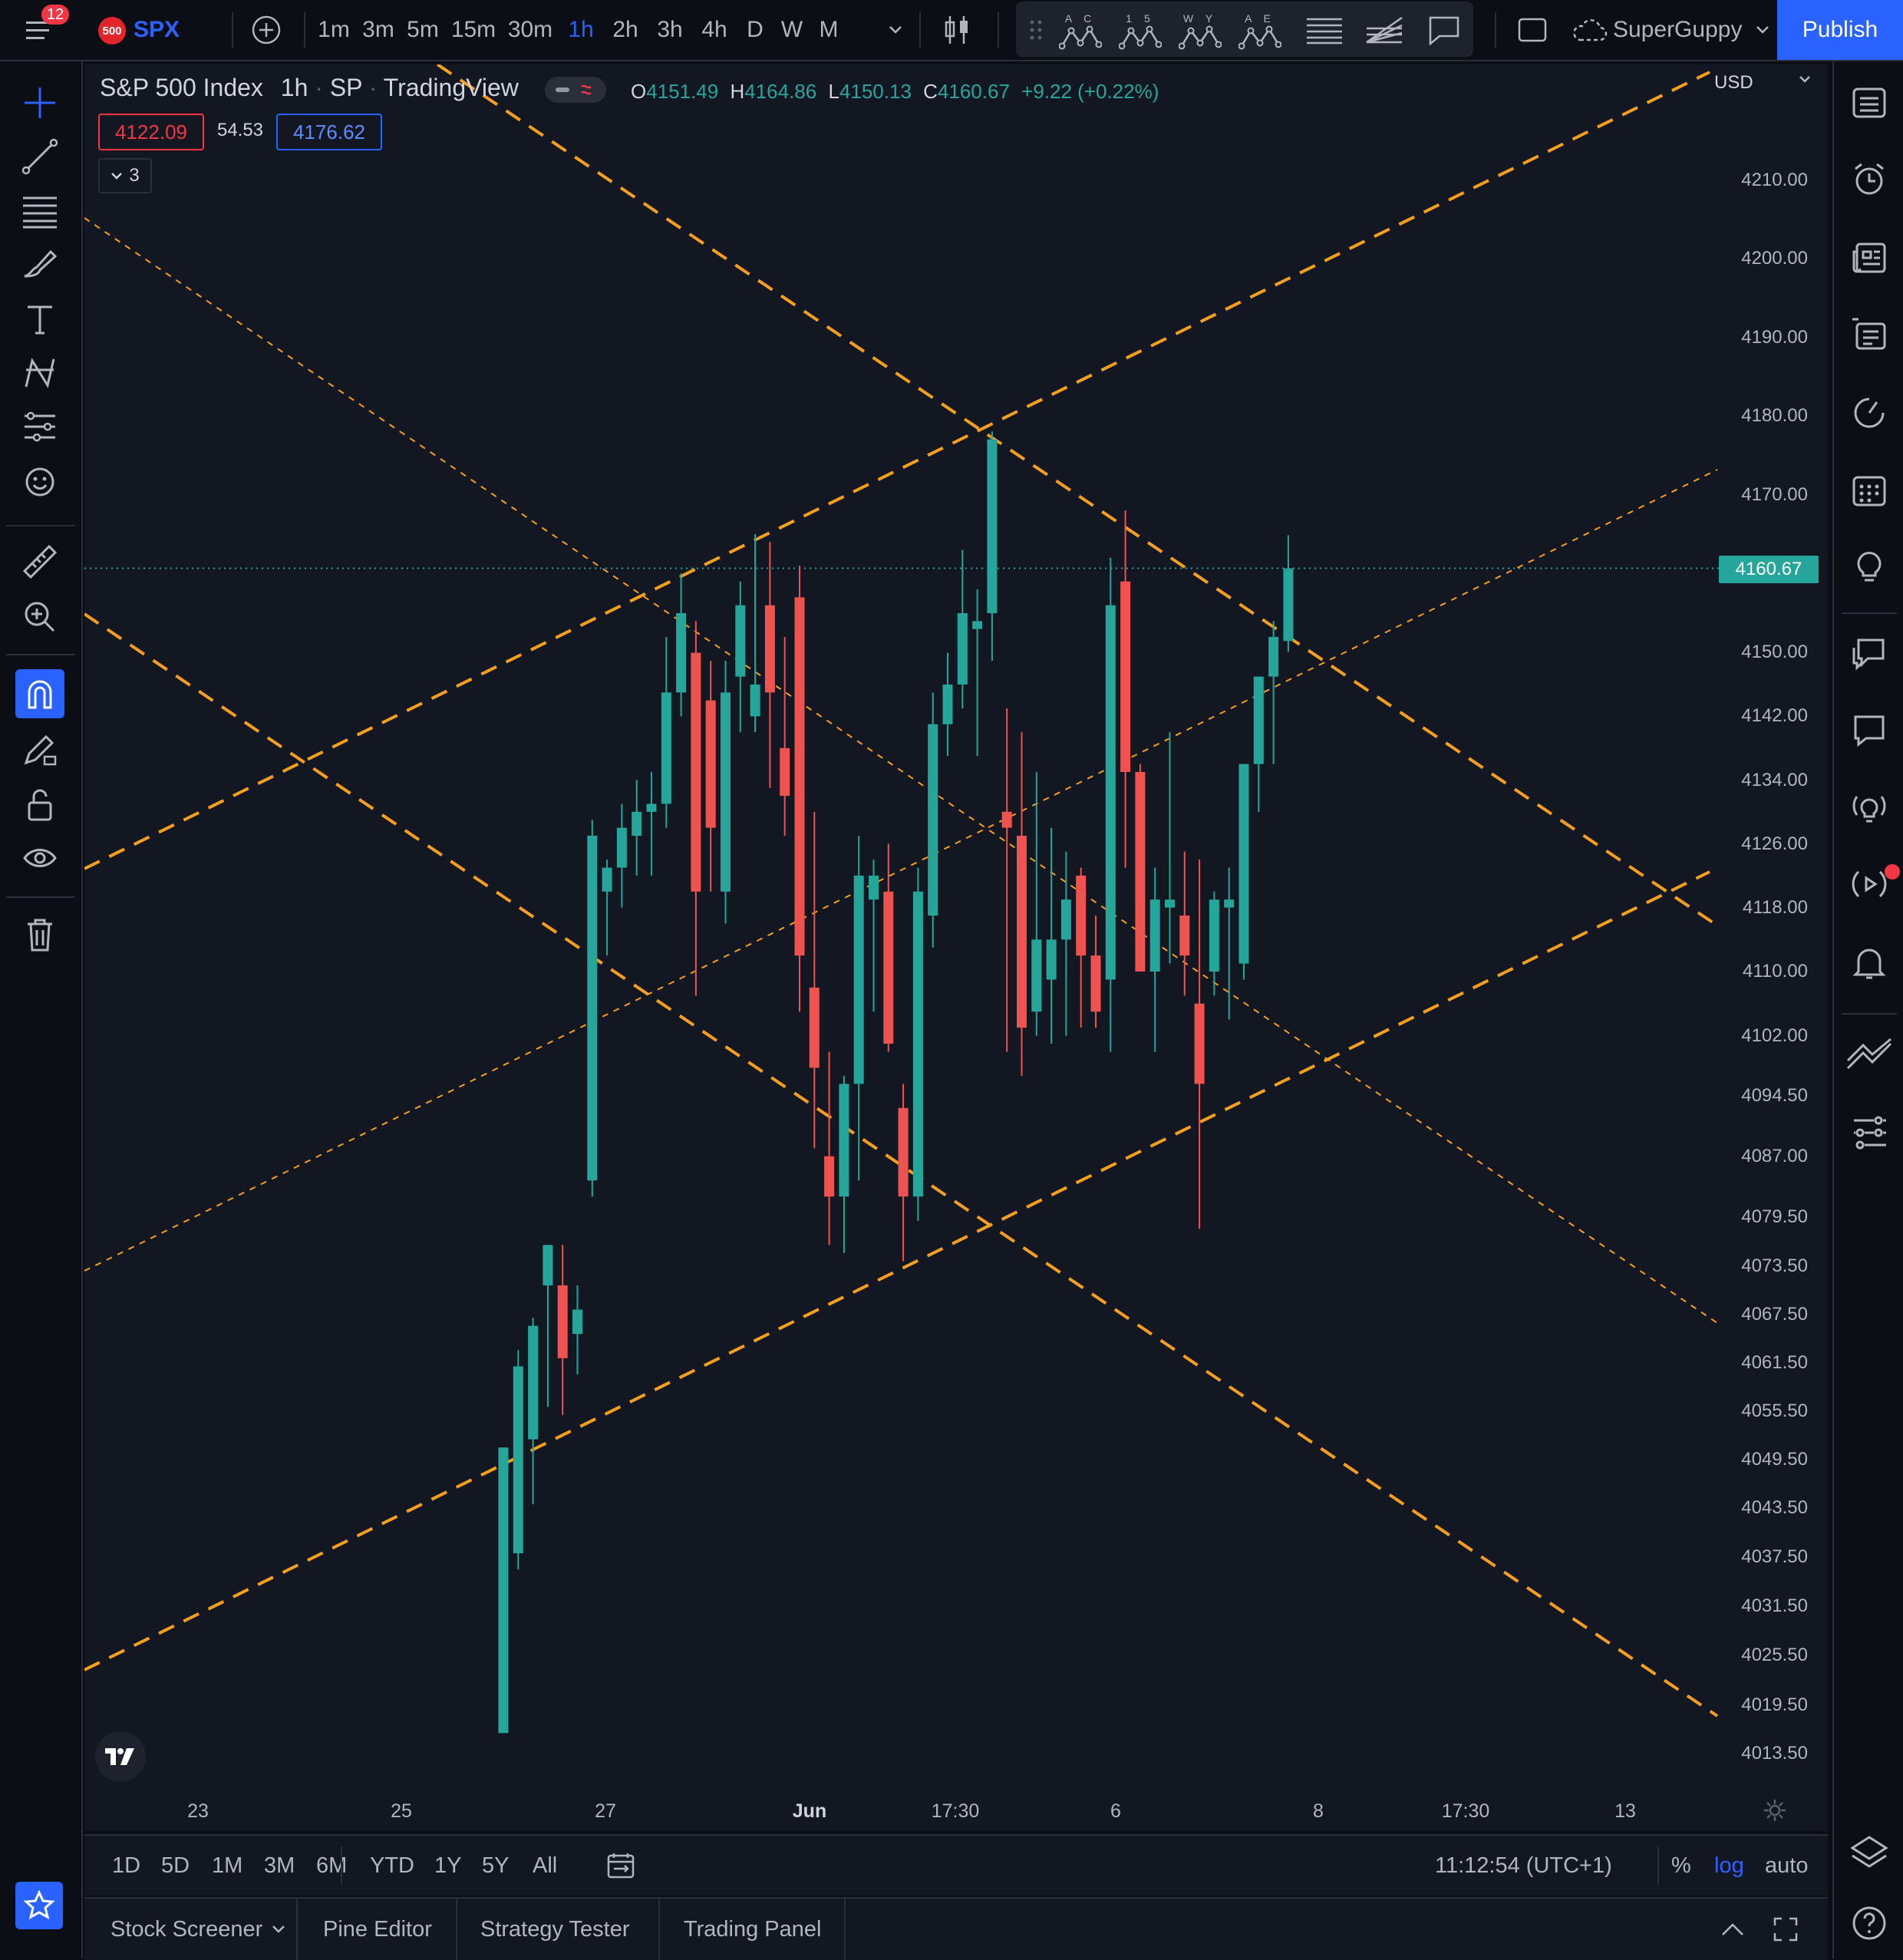 This screenshot has width=1903, height=1960. Describe the element at coordinates (228, 1865) in the screenshot. I see `range-1M: 1M` at that location.